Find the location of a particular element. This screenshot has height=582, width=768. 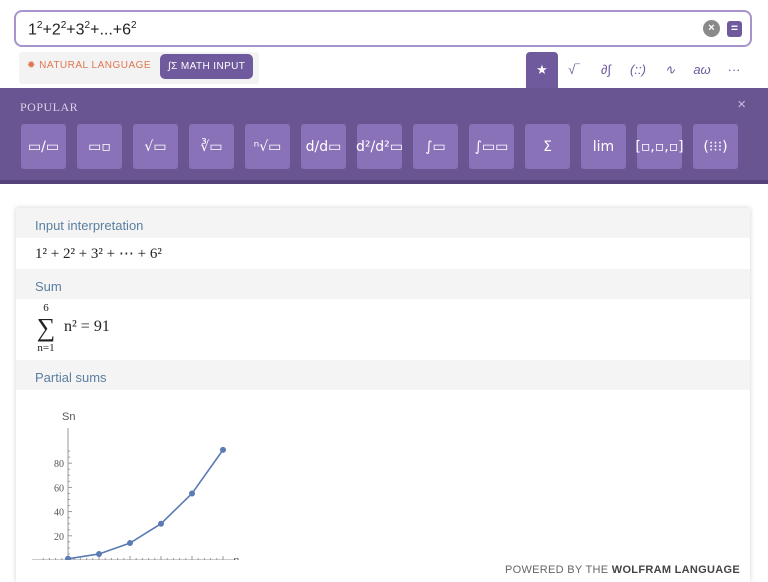

y-tick-label: 40 is located at coordinates (59, 513).